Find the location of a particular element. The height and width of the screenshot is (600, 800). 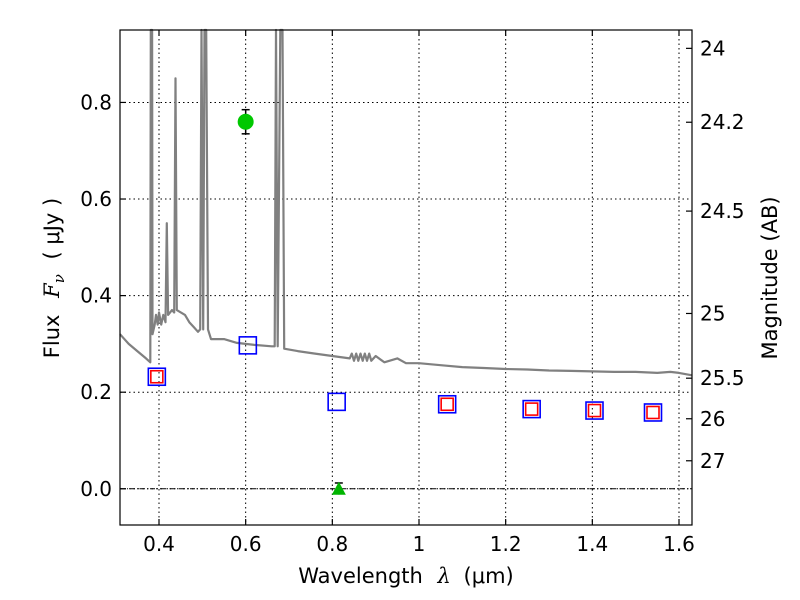

y2-tick-label: 25 is located at coordinates (712, 313).